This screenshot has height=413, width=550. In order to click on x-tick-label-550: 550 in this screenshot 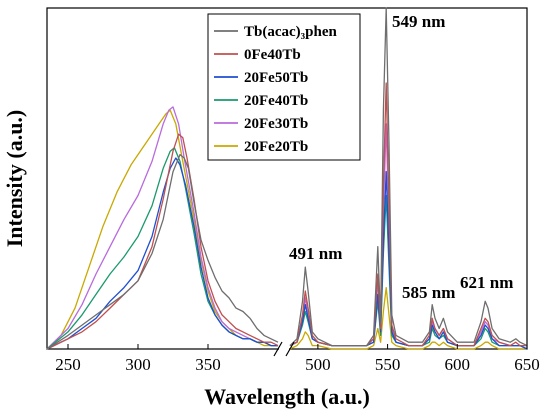, I will do `click(388, 364)`.